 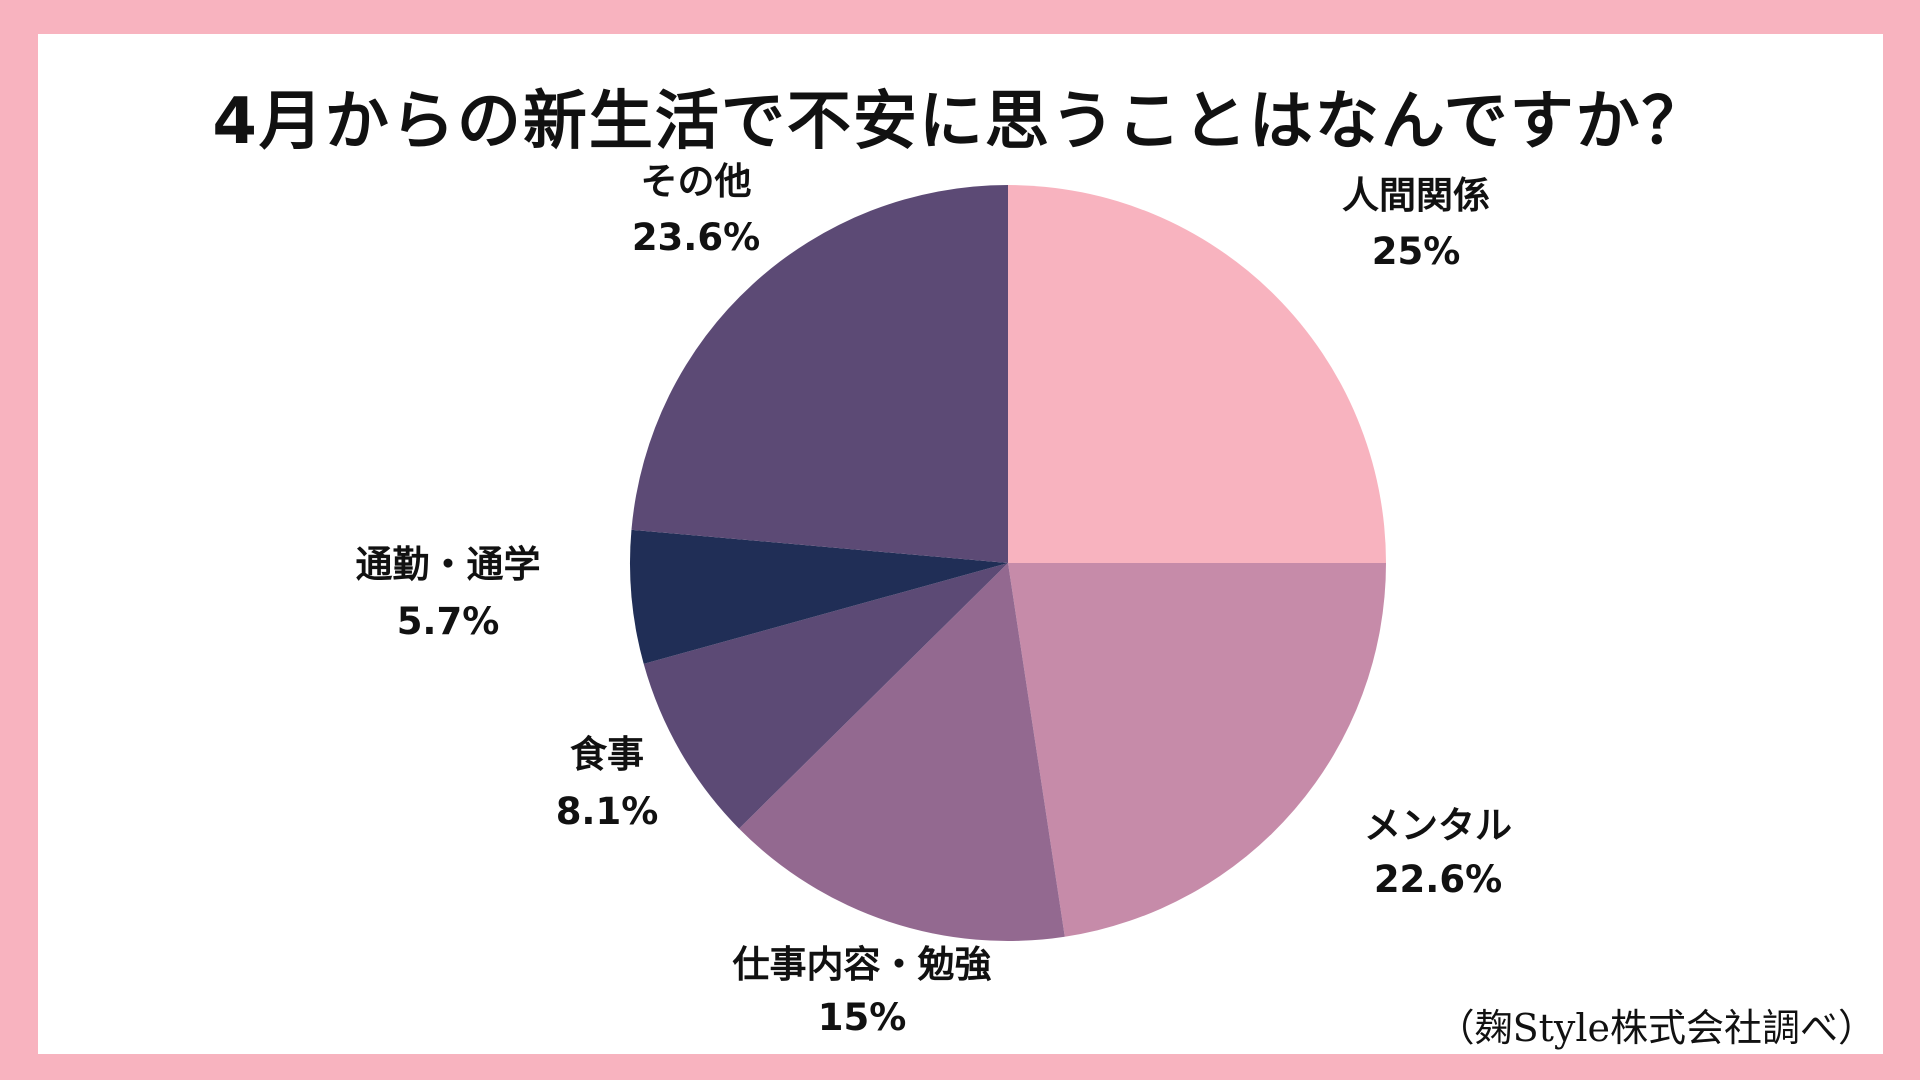 What do you see at coordinates (696, 237) in the screenshot?
I see `slice-value-label: 23.6%` at bounding box center [696, 237].